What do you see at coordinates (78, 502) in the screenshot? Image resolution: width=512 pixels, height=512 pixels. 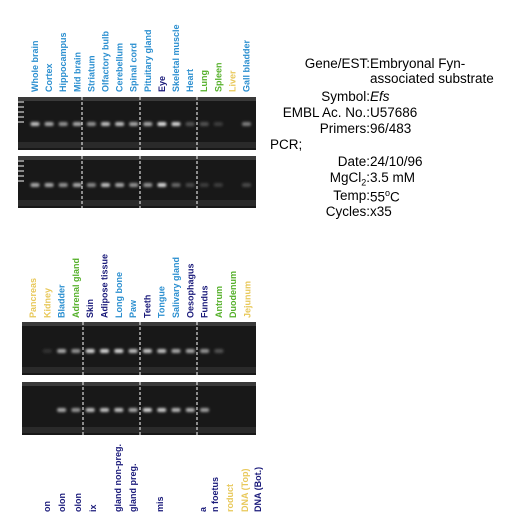 I see `lane-label: olon` at bounding box center [78, 502].